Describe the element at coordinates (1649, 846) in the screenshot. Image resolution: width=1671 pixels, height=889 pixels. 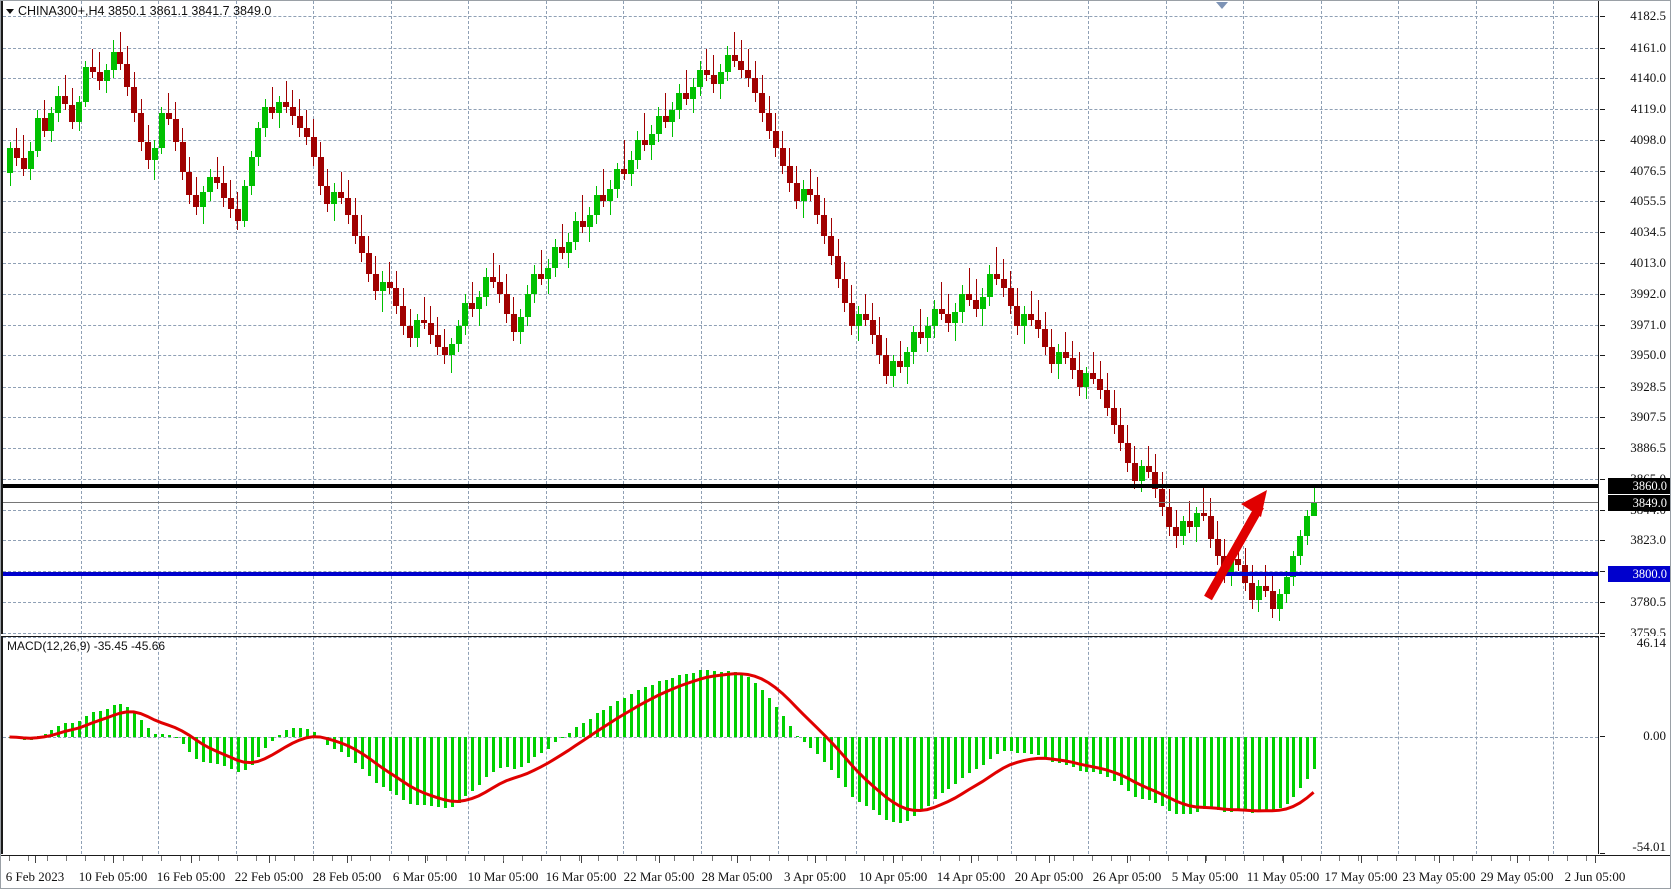
I see `macd-axis-label: -54.01` at that location.